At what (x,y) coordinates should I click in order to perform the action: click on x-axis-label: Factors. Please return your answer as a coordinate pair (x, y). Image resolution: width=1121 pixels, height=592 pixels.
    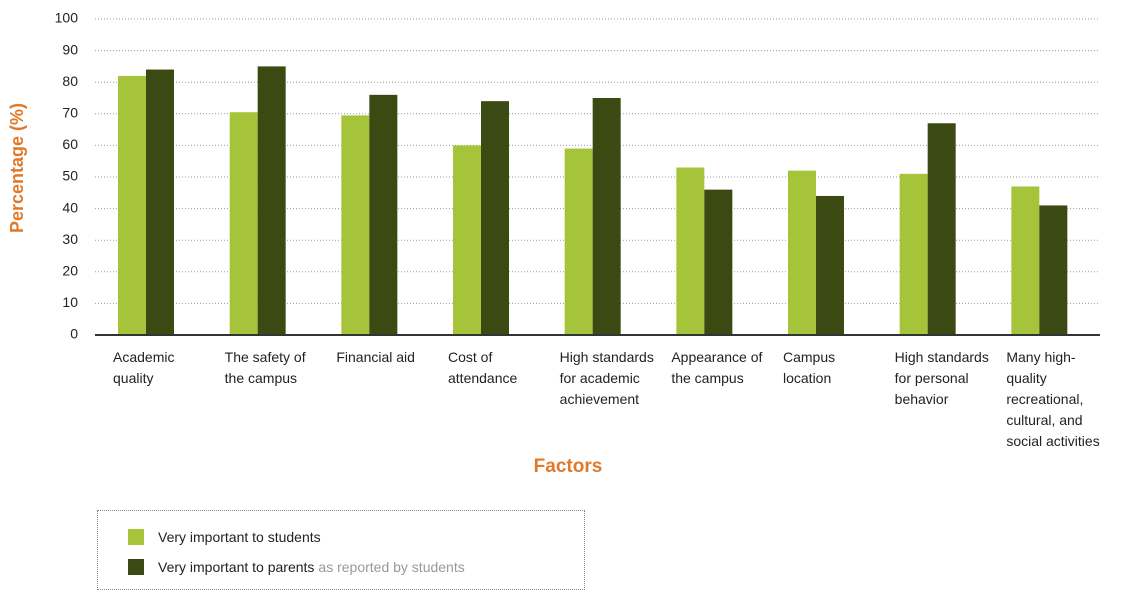
    Looking at the image, I should click on (568, 466).